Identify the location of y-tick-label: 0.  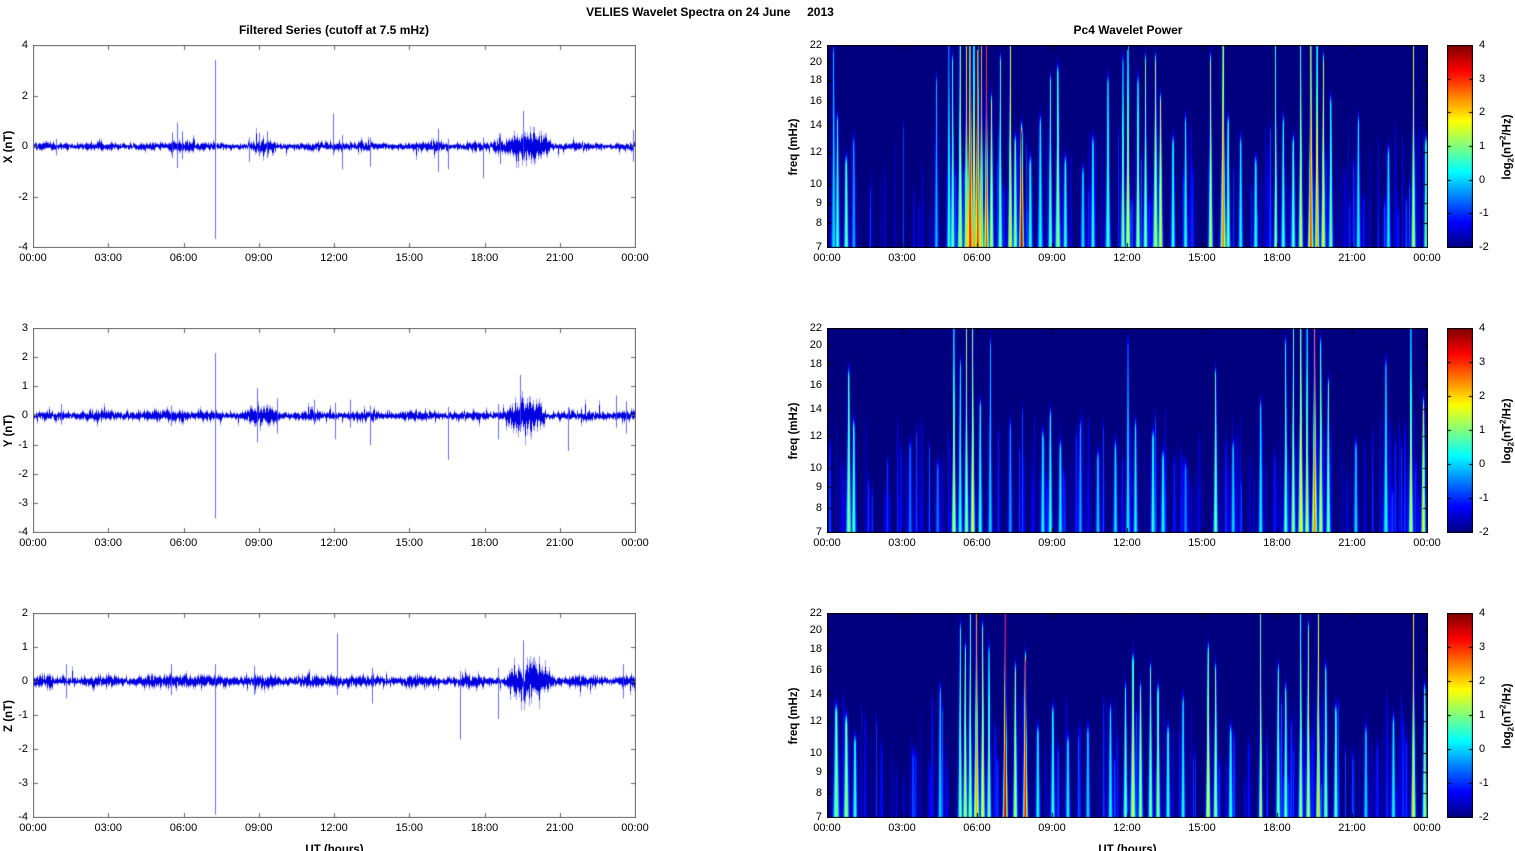
(24, 415).